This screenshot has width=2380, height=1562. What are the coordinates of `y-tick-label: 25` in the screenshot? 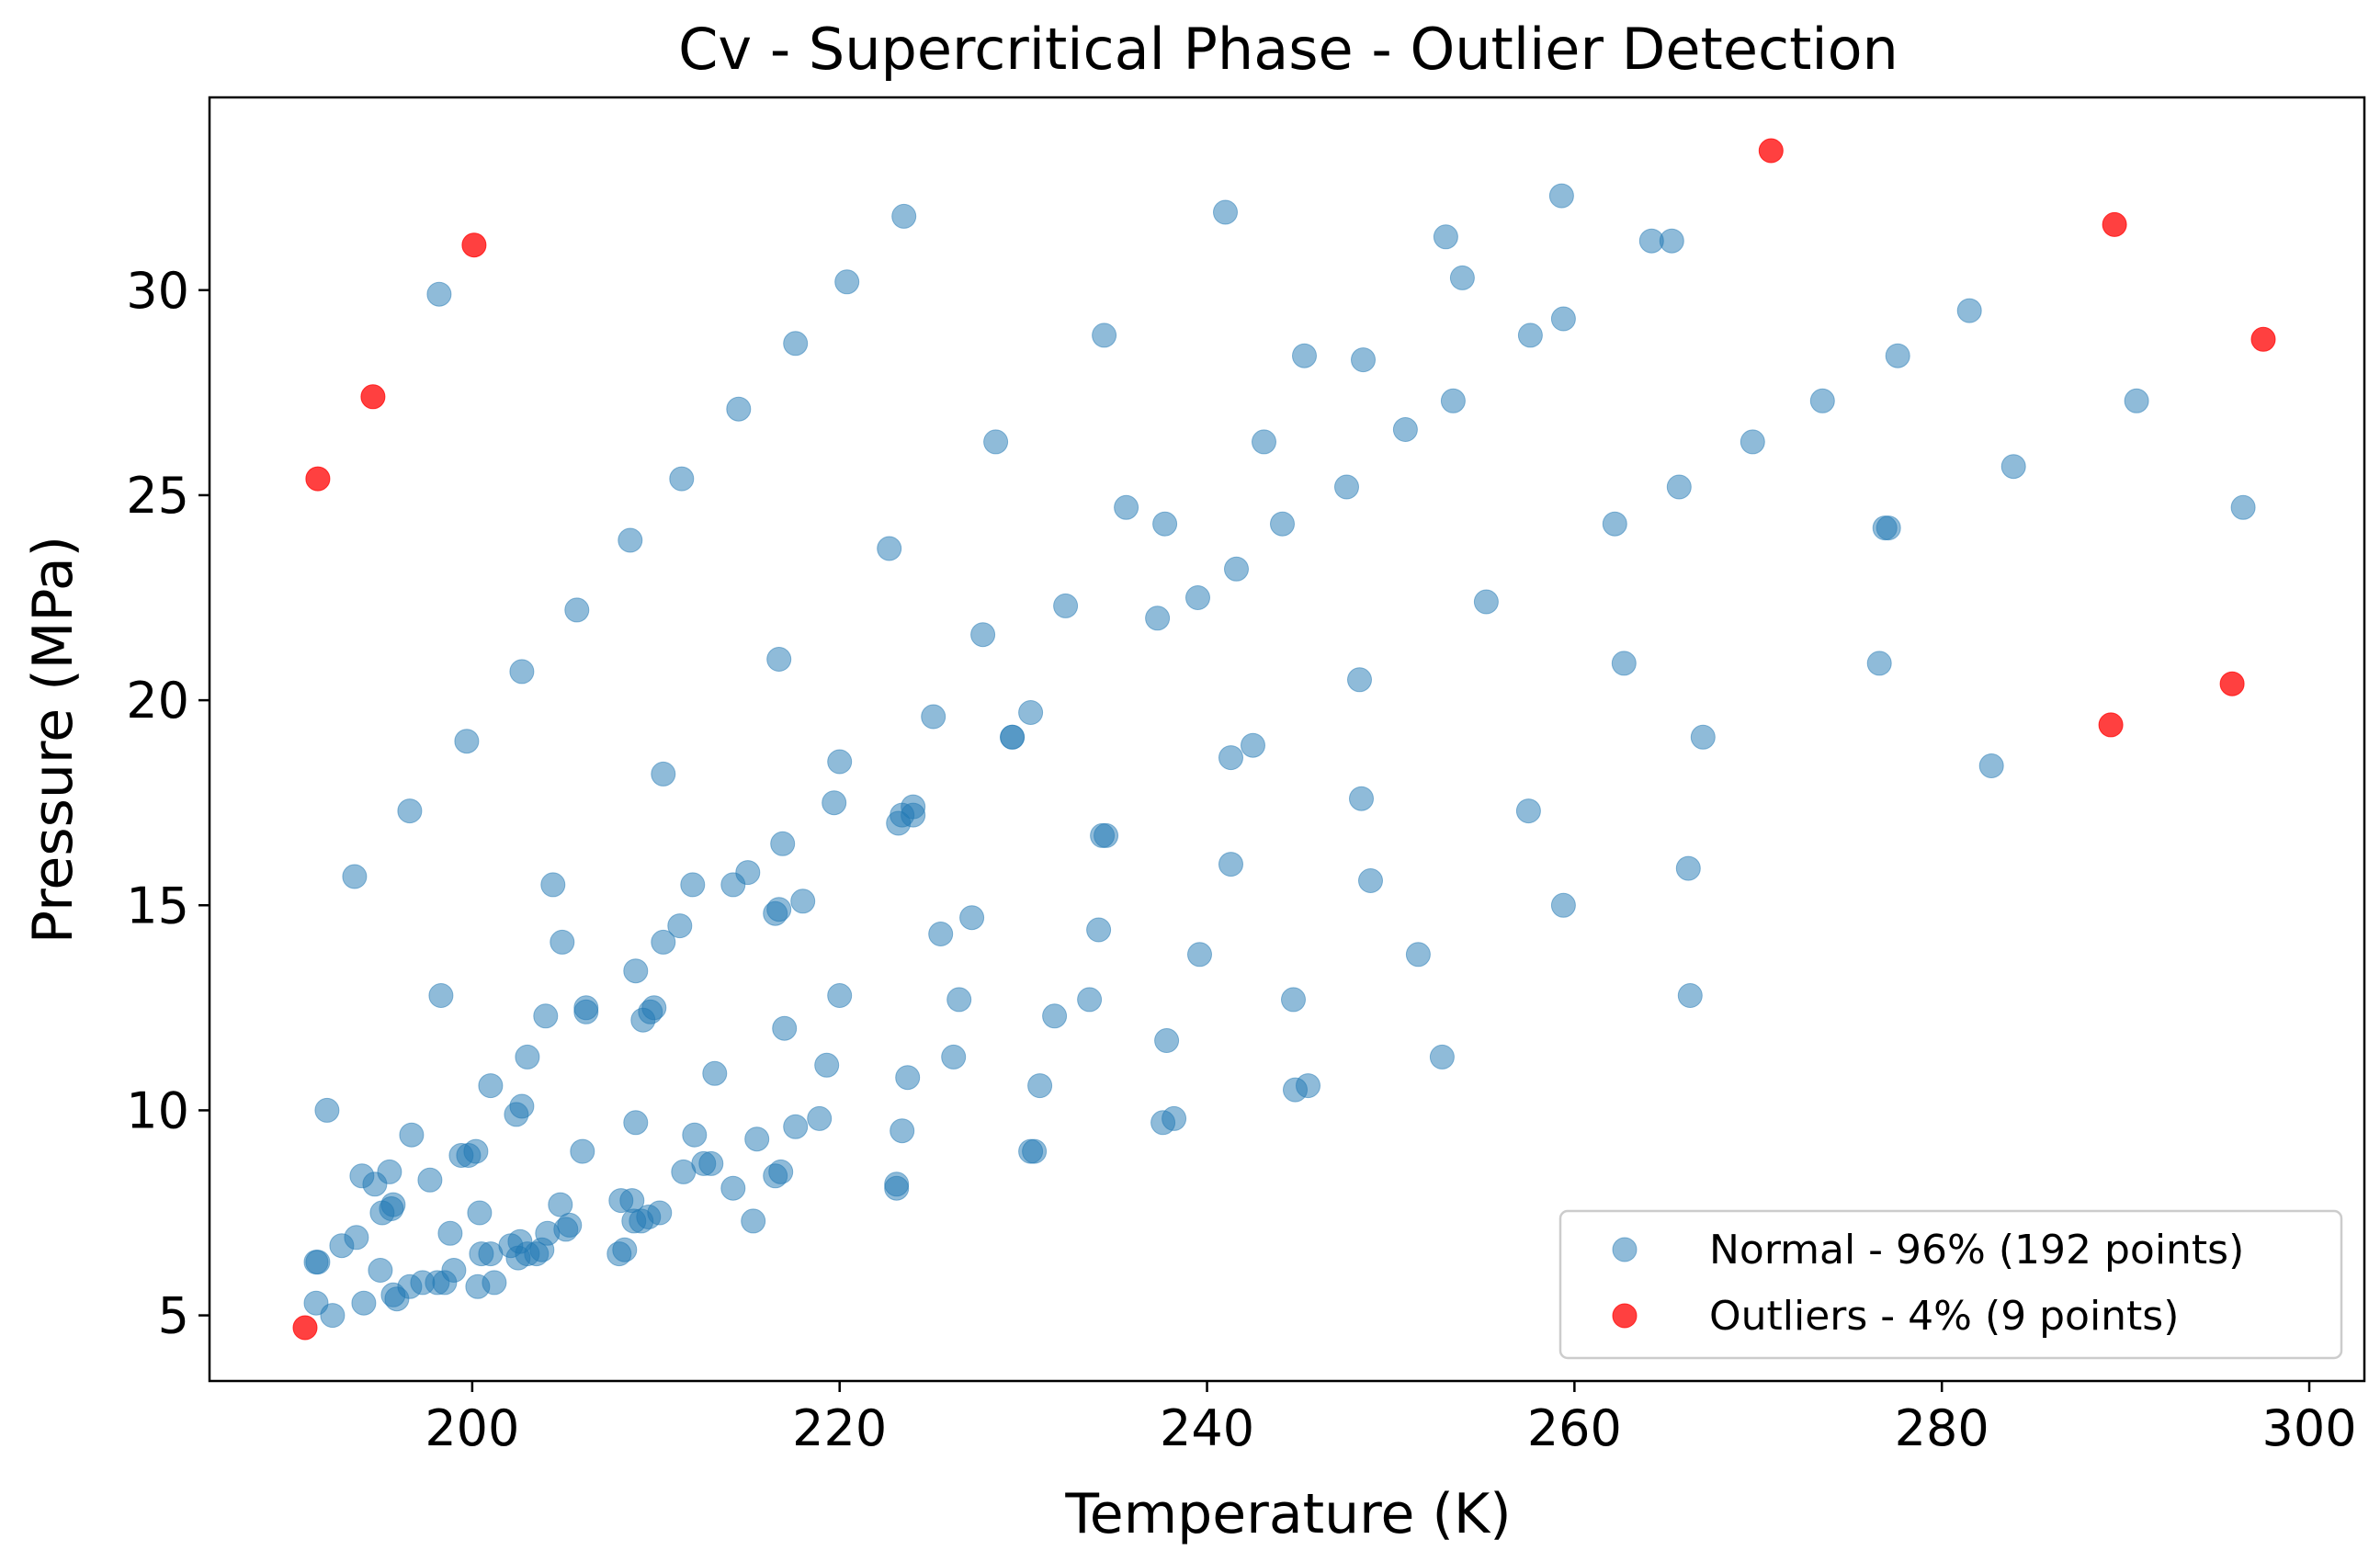 It's located at (157, 496).